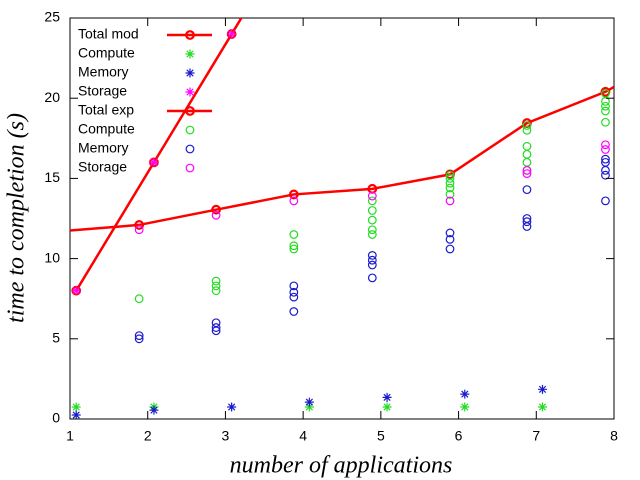  What do you see at coordinates (459, 436) in the screenshot?
I see `x-tick-label: 6` at bounding box center [459, 436].